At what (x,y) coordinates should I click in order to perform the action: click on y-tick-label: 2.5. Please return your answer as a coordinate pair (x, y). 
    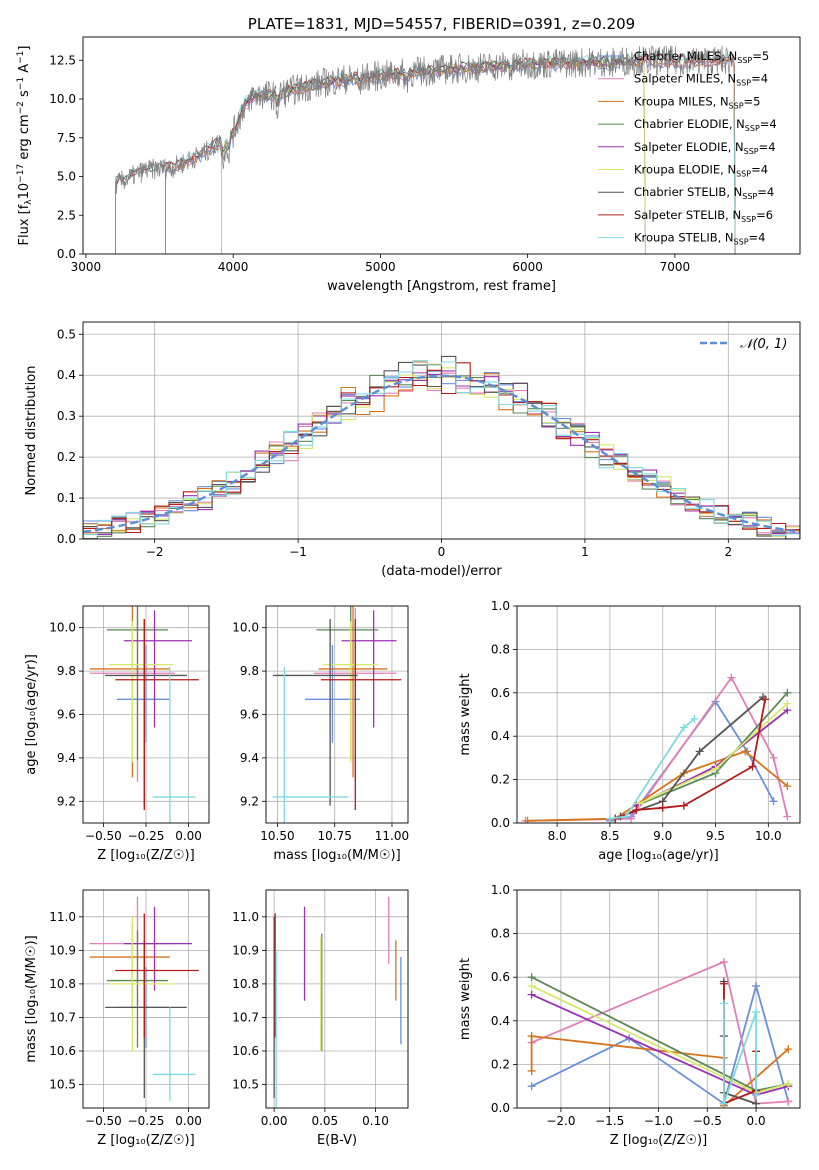
    Looking at the image, I should click on (66, 215).